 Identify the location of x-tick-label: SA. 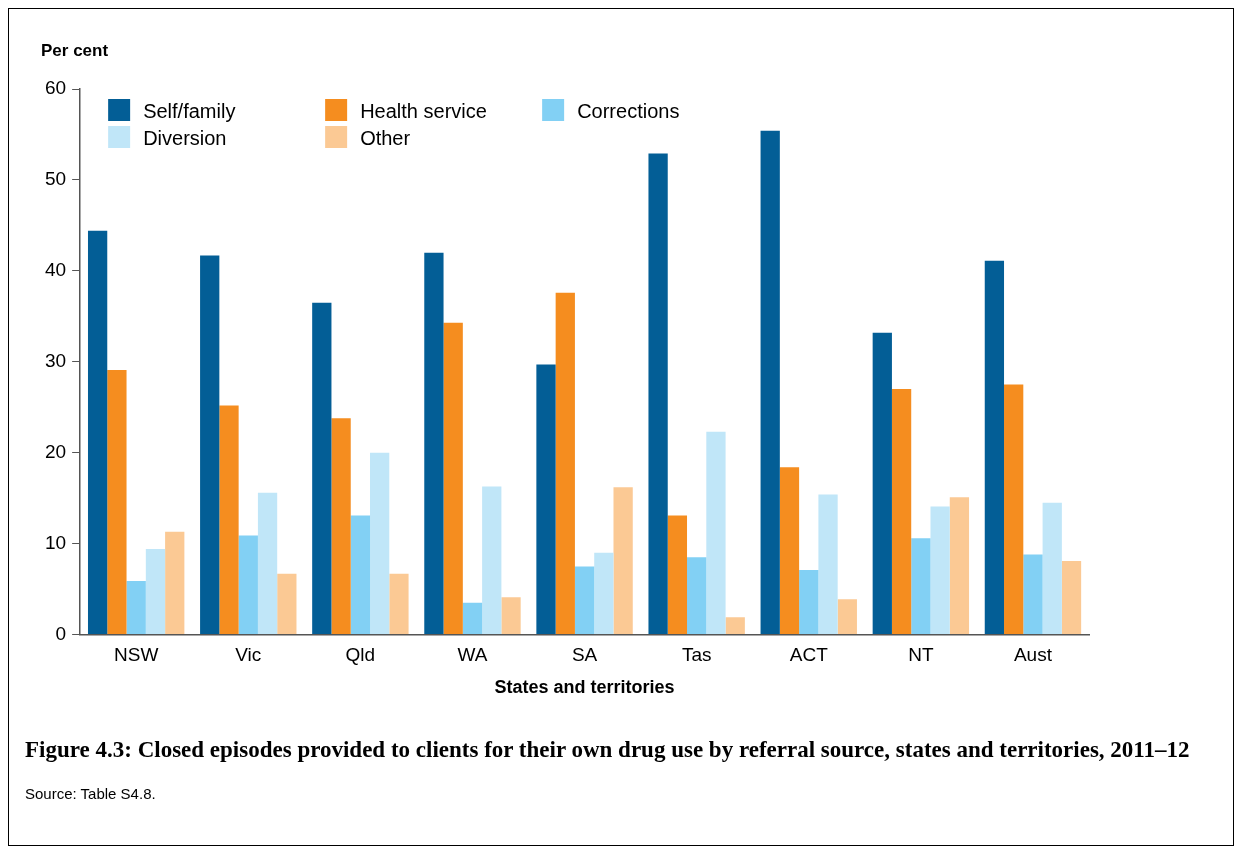
(584, 655).